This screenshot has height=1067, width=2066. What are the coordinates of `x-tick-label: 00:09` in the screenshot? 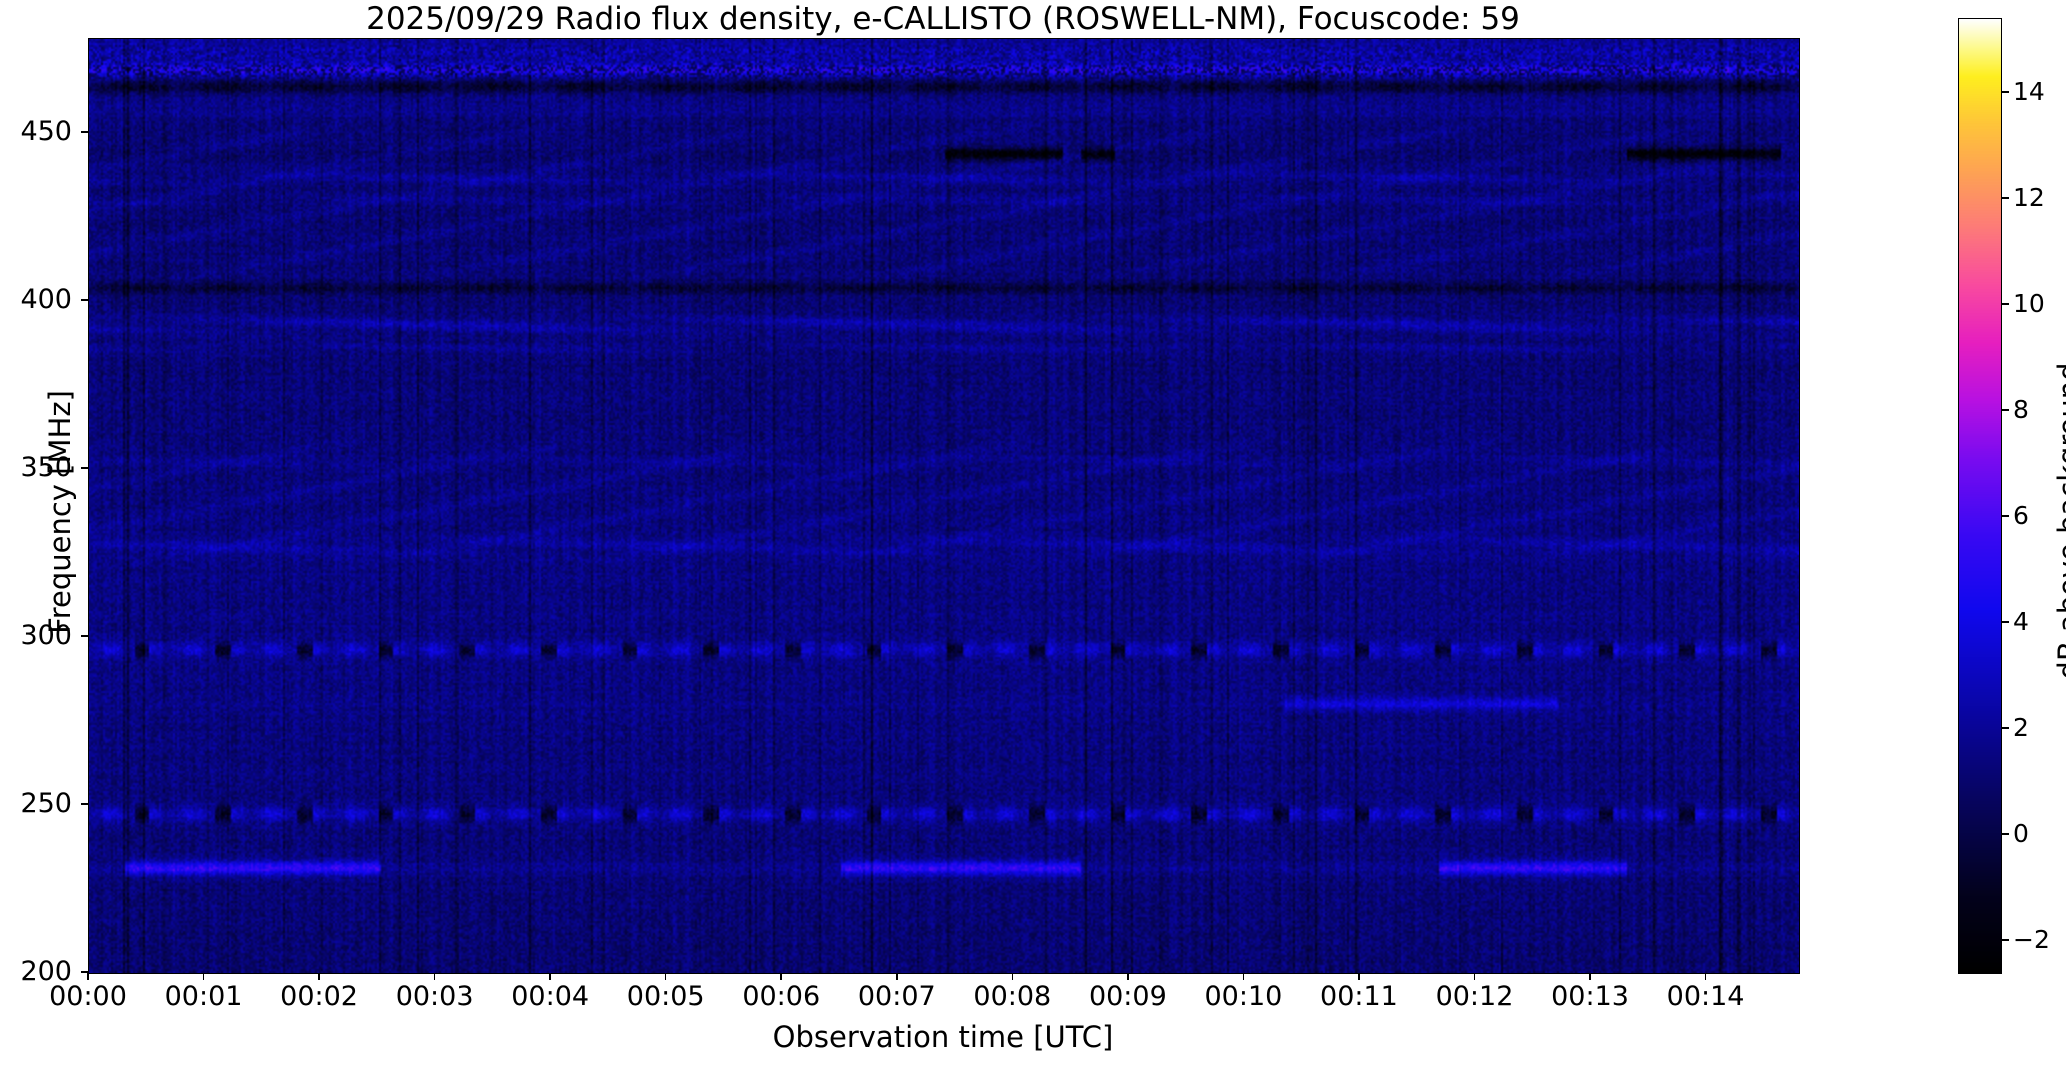 It's located at (1127, 996).